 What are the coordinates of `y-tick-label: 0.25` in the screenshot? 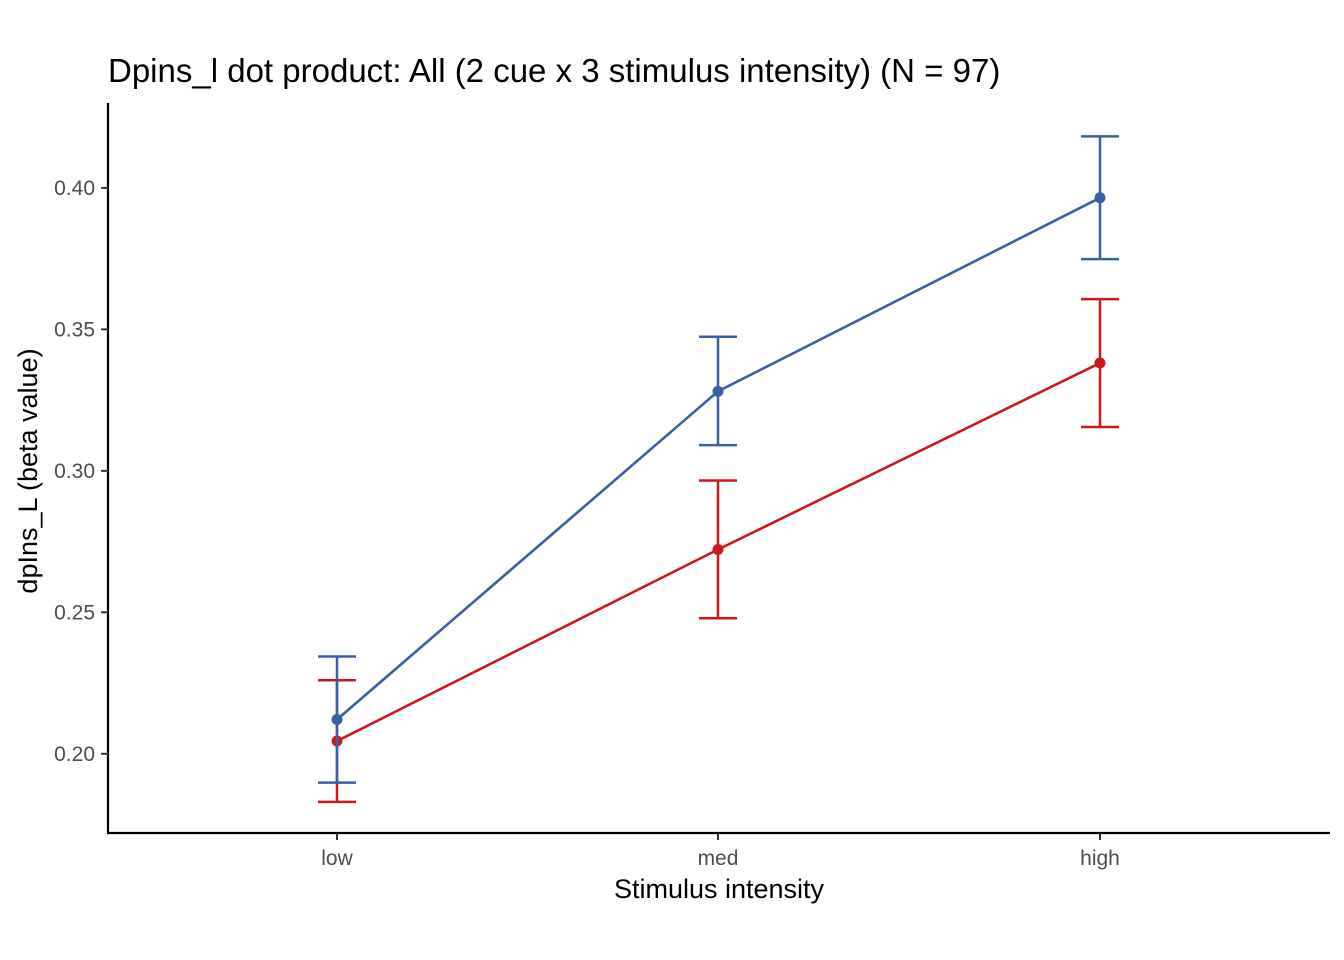 It's located at (74, 612).